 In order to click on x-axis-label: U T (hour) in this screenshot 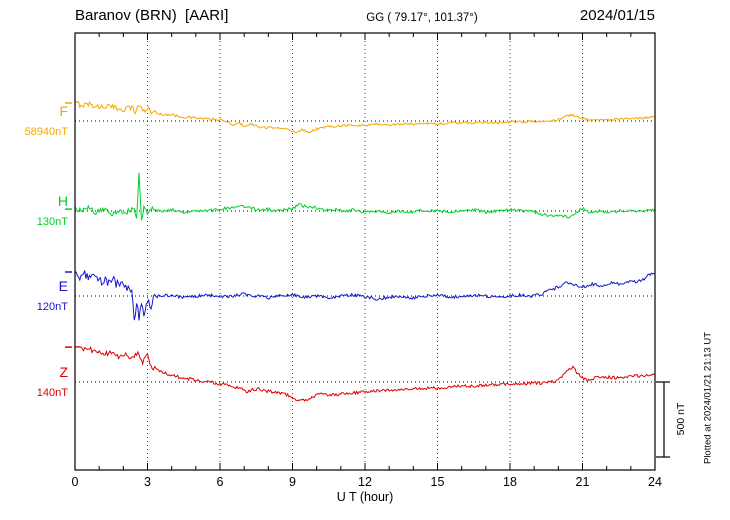, I will do `click(365, 497)`.